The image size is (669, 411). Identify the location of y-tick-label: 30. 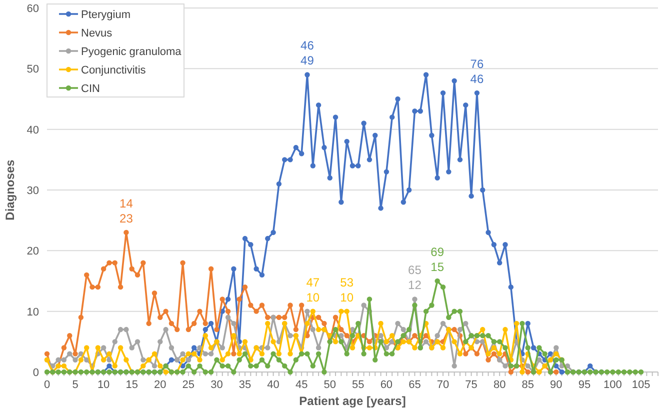
(32, 191).